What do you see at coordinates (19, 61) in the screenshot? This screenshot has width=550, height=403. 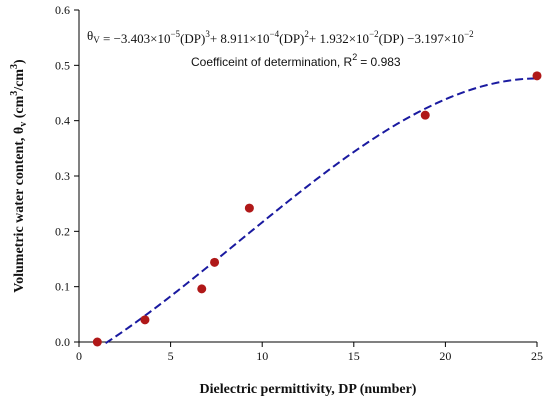 I see `y-axis-title-unit-c: )` at bounding box center [19, 61].